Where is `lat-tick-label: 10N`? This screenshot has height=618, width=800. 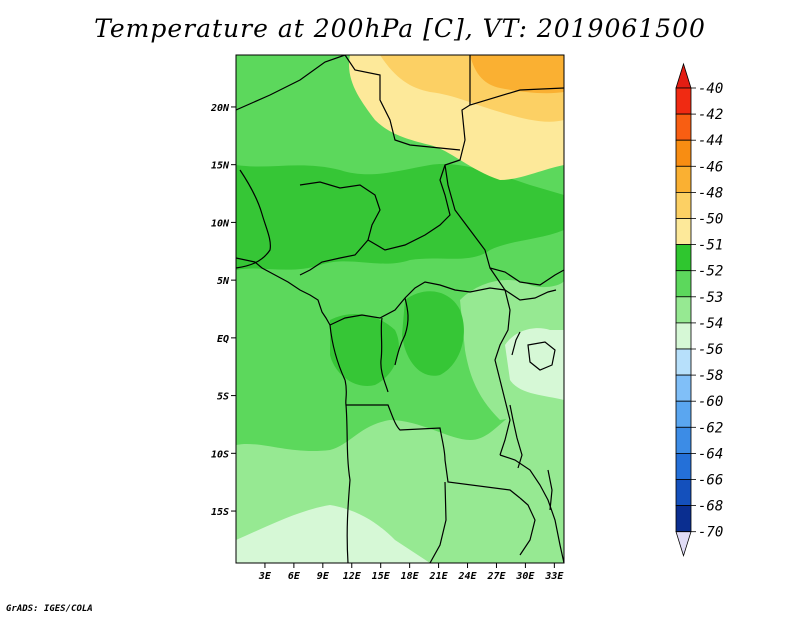
lat-tick-label: 10N is located at coordinates (220, 223).